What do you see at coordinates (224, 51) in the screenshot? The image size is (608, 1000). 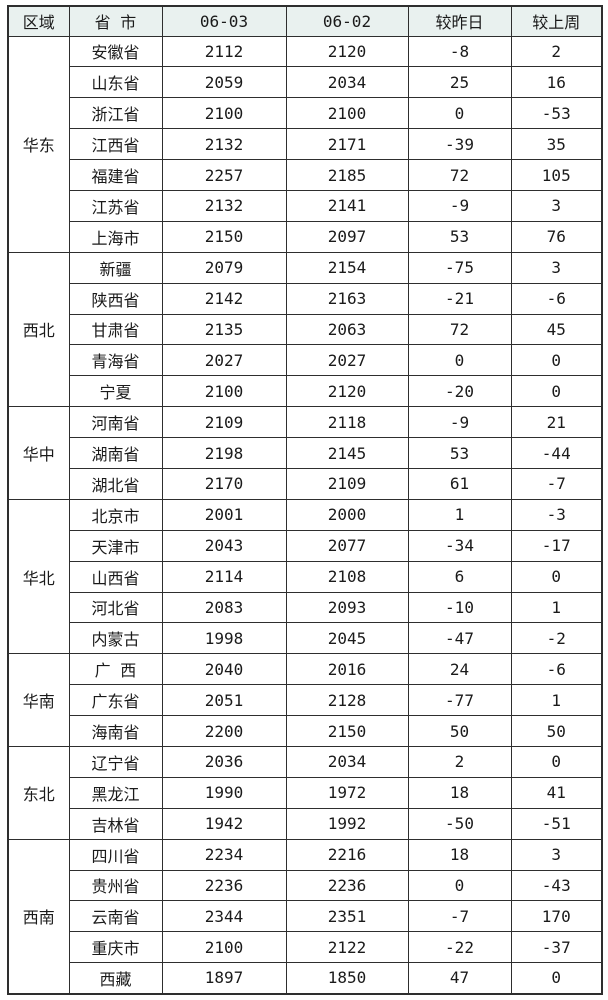 I see `price-0603-cell: 2112` at bounding box center [224, 51].